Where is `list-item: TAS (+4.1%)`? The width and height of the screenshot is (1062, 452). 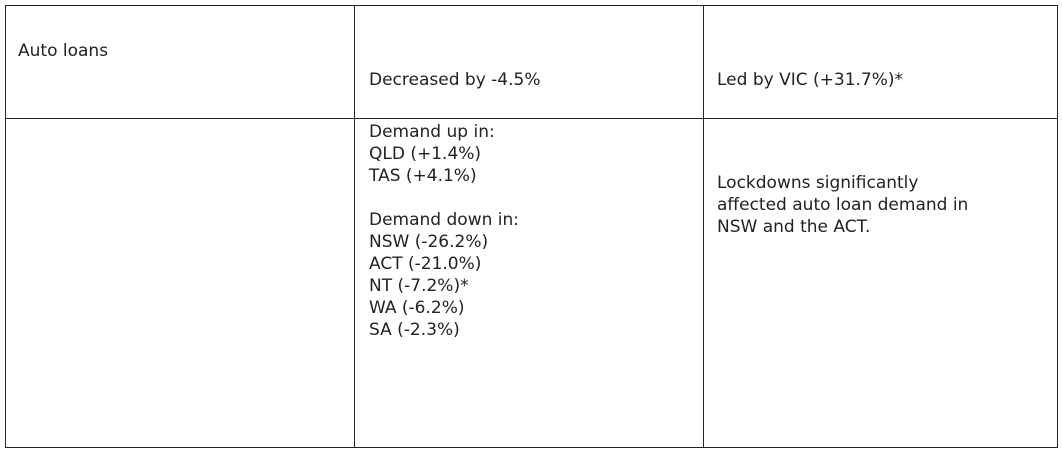
list-item: TAS (+4.1%) is located at coordinates (423, 176).